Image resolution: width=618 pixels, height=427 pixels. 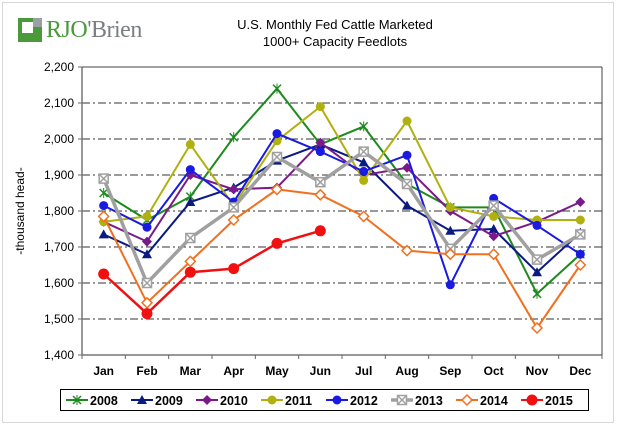 I want to click on y-tick-label: 2,100, so click(x=59, y=103).